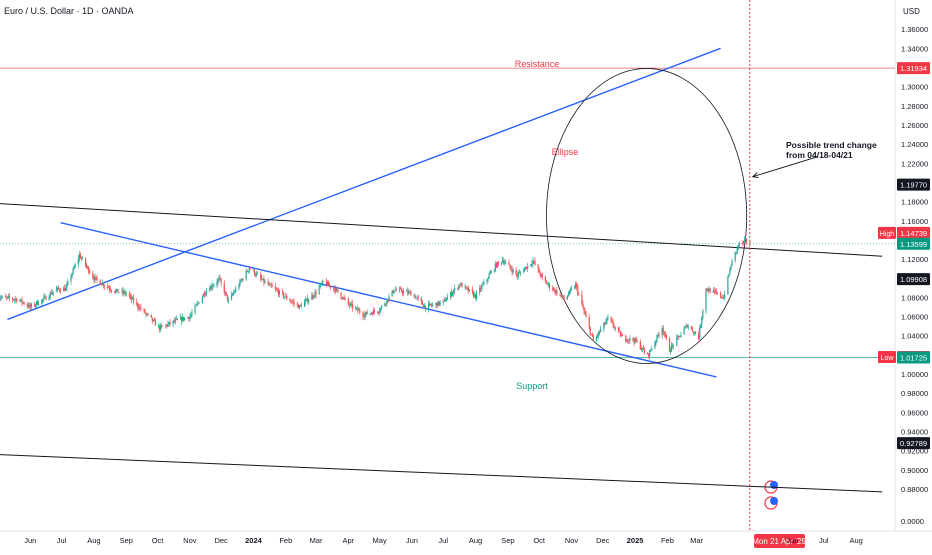 The height and width of the screenshot is (555, 932). I want to click on time-tick-label: Jul, so click(824, 540).